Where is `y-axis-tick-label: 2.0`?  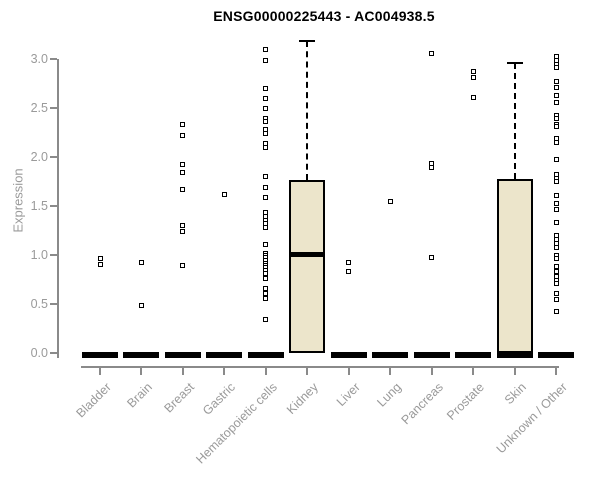
y-axis-tick-label: 2.0 is located at coordinates (39, 157).